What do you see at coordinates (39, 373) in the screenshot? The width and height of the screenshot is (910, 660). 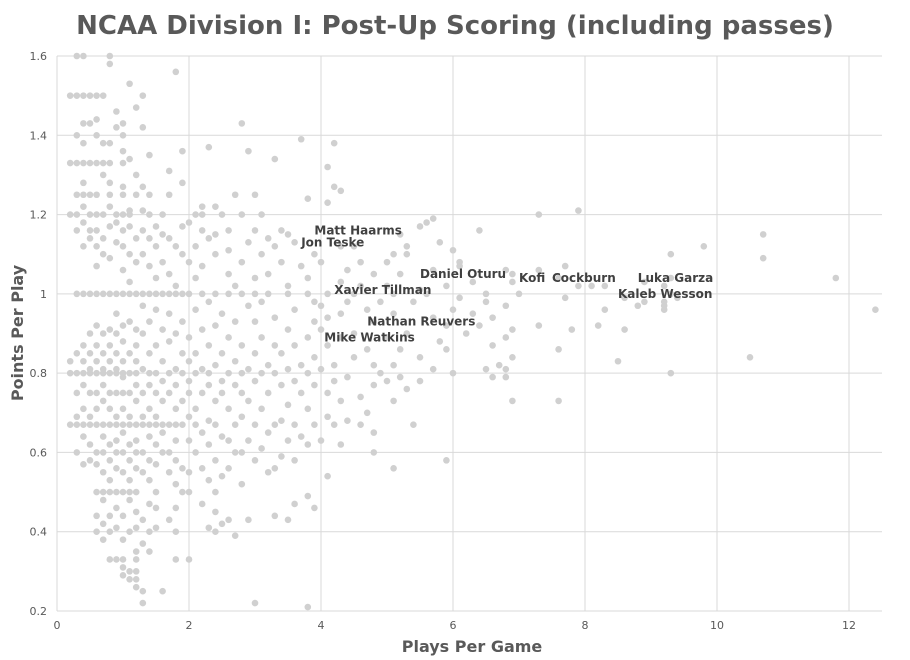 I see `y-tick-label: 0.8` at bounding box center [39, 373].